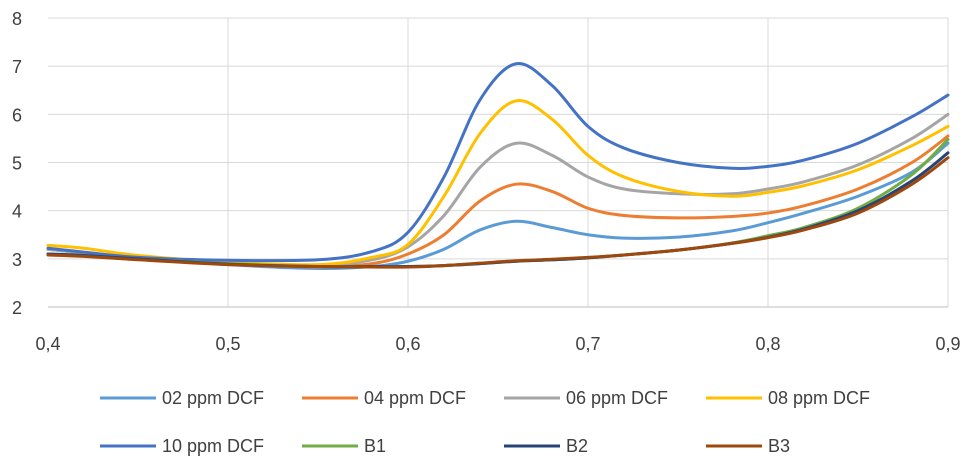  Describe the element at coordinates (17, 212) in the screenshot. I see `y-tick-label: 4` at that location.